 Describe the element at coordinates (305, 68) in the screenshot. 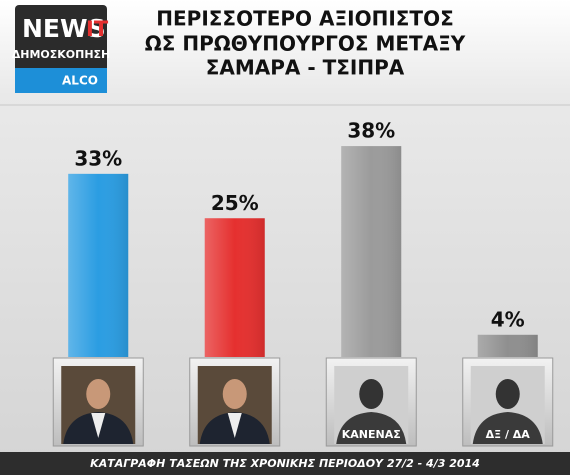

I see `title-line: ΣΑΜΑΡΑ - ΤΣΙΠΡΑ` at that location.